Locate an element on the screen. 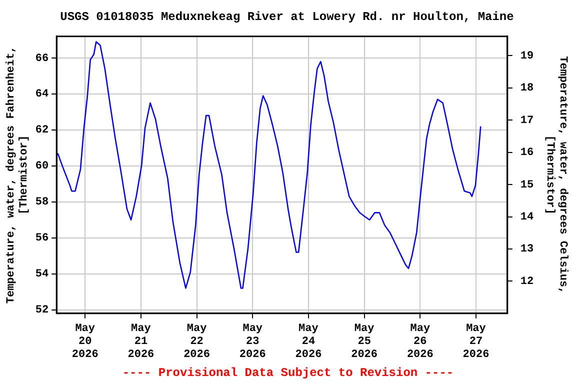 This screenshot has width=576, height=384. y2-tick-label: 13 is located at coordinates (527, 250).